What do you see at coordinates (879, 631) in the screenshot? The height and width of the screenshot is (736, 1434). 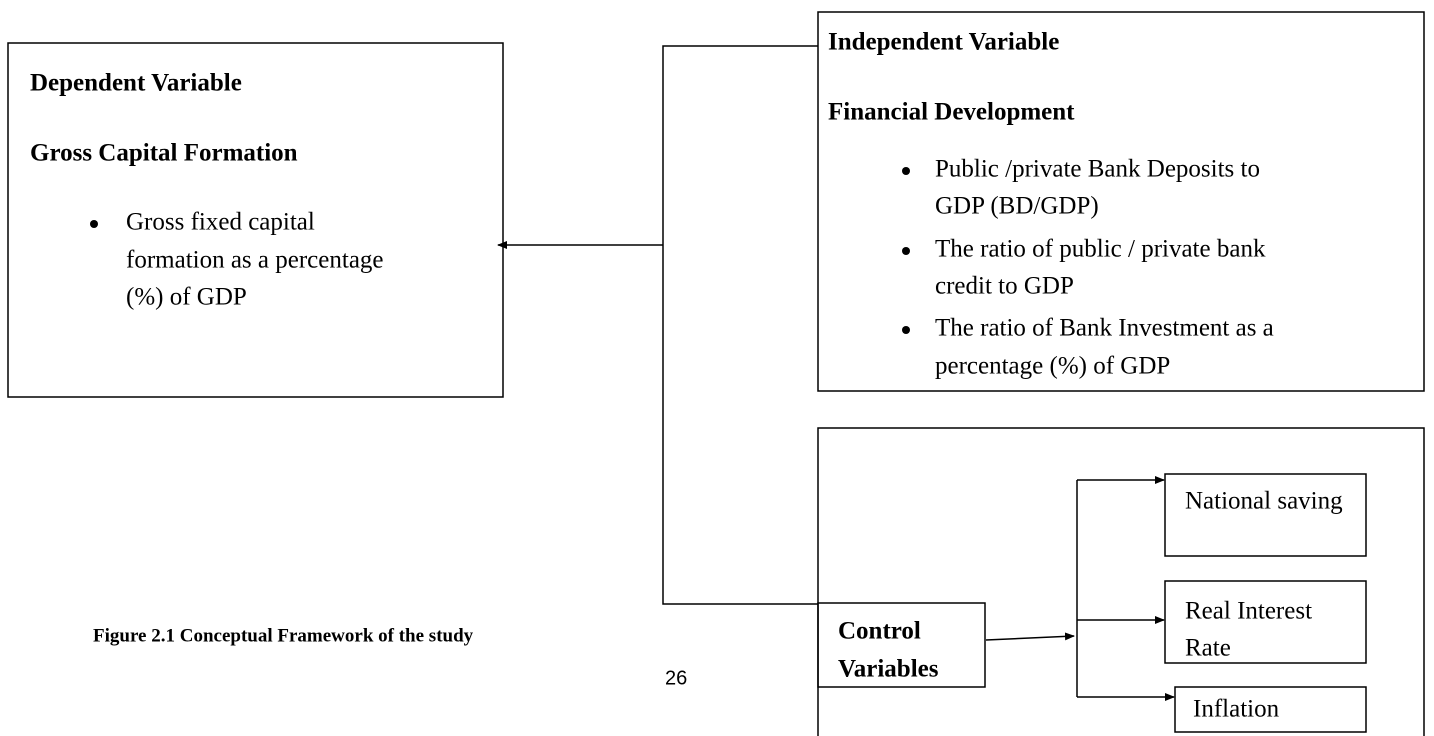 I see `control-label: Control` at bounding box center [879, 631].